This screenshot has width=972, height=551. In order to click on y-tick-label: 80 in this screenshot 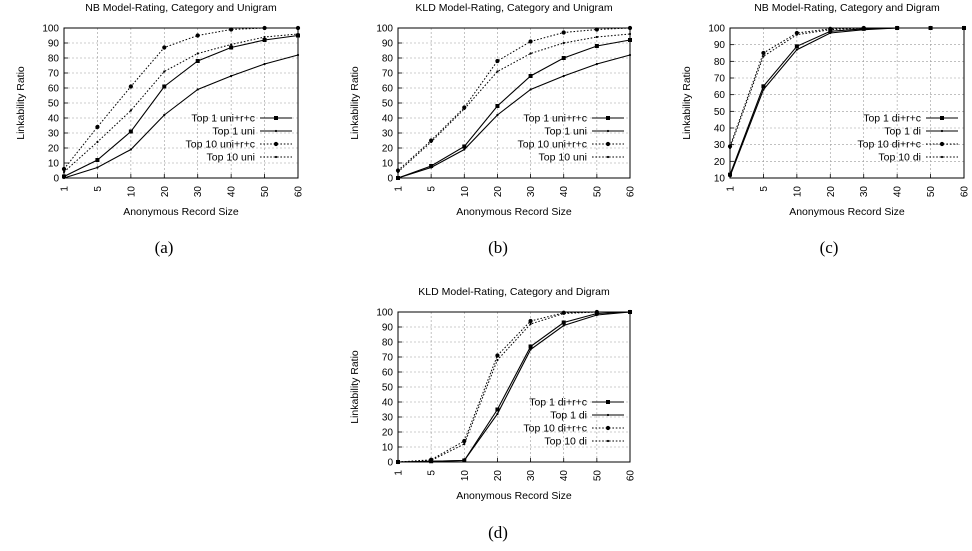, I will do `click(720, 62)`.